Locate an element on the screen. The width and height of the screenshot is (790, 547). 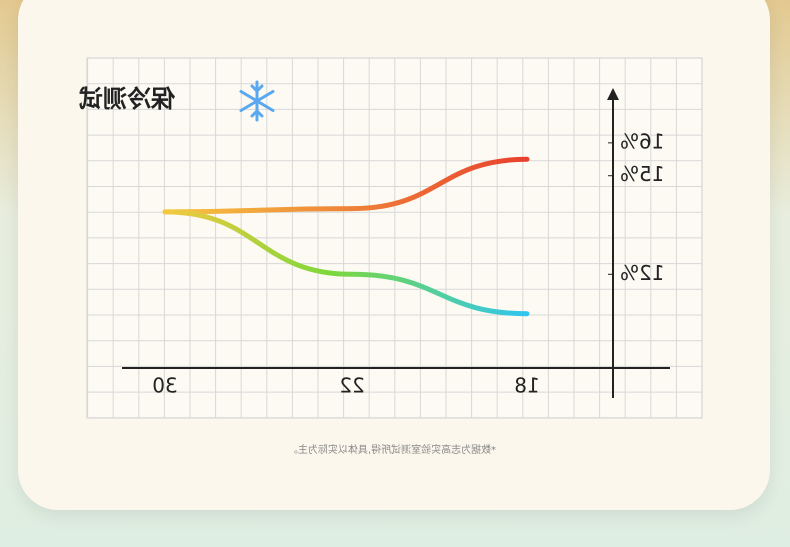
y-tick-label: 15% is located at coordinates (642, 174).